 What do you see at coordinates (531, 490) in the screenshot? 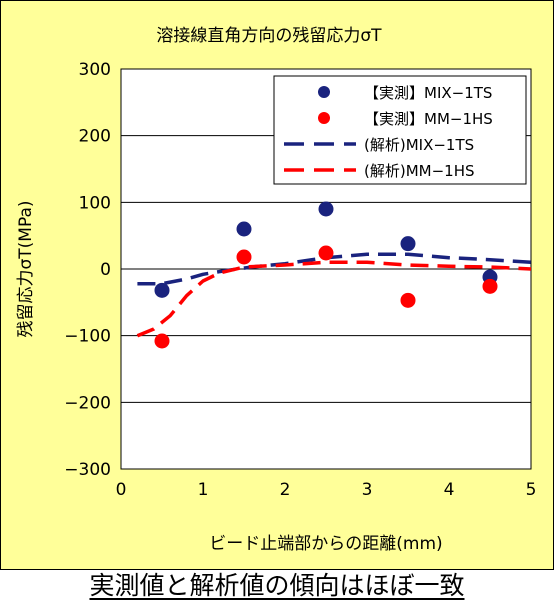
I see `x-tick-label: 5` at bounding box center [531, 490].